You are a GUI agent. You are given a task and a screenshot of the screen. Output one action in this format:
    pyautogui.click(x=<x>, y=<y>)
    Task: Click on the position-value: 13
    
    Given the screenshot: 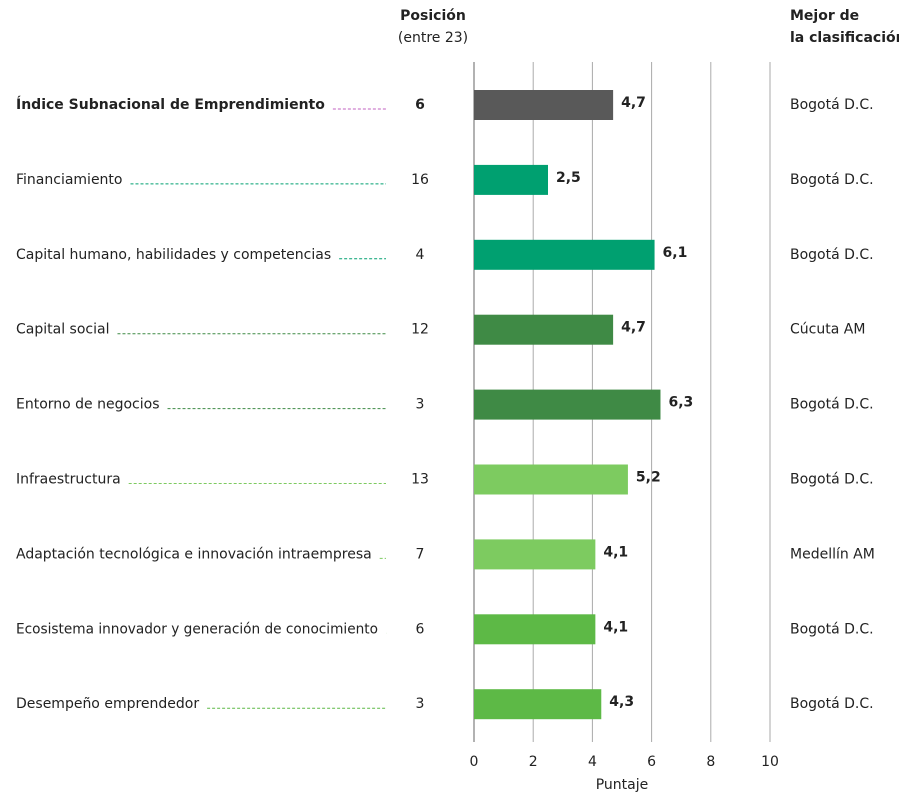 What is the action you would take?
    pyautogui.click(x=420, y=480)
    